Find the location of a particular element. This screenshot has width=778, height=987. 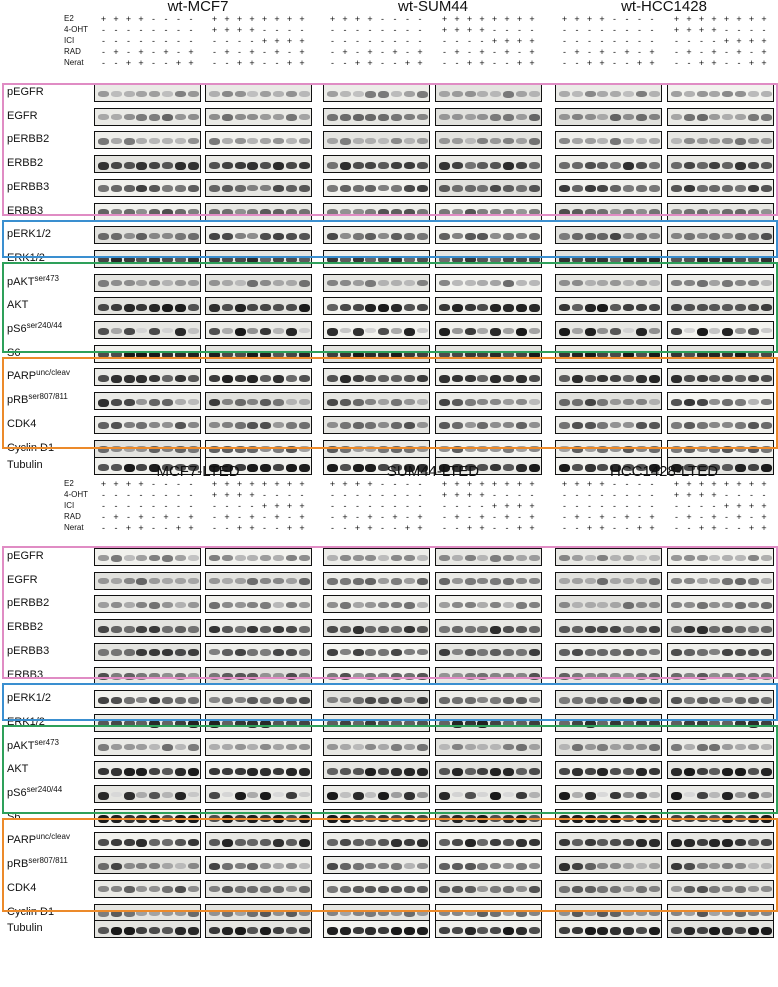

antibody-label: pERBB2 is located at coordinates (28, 603).